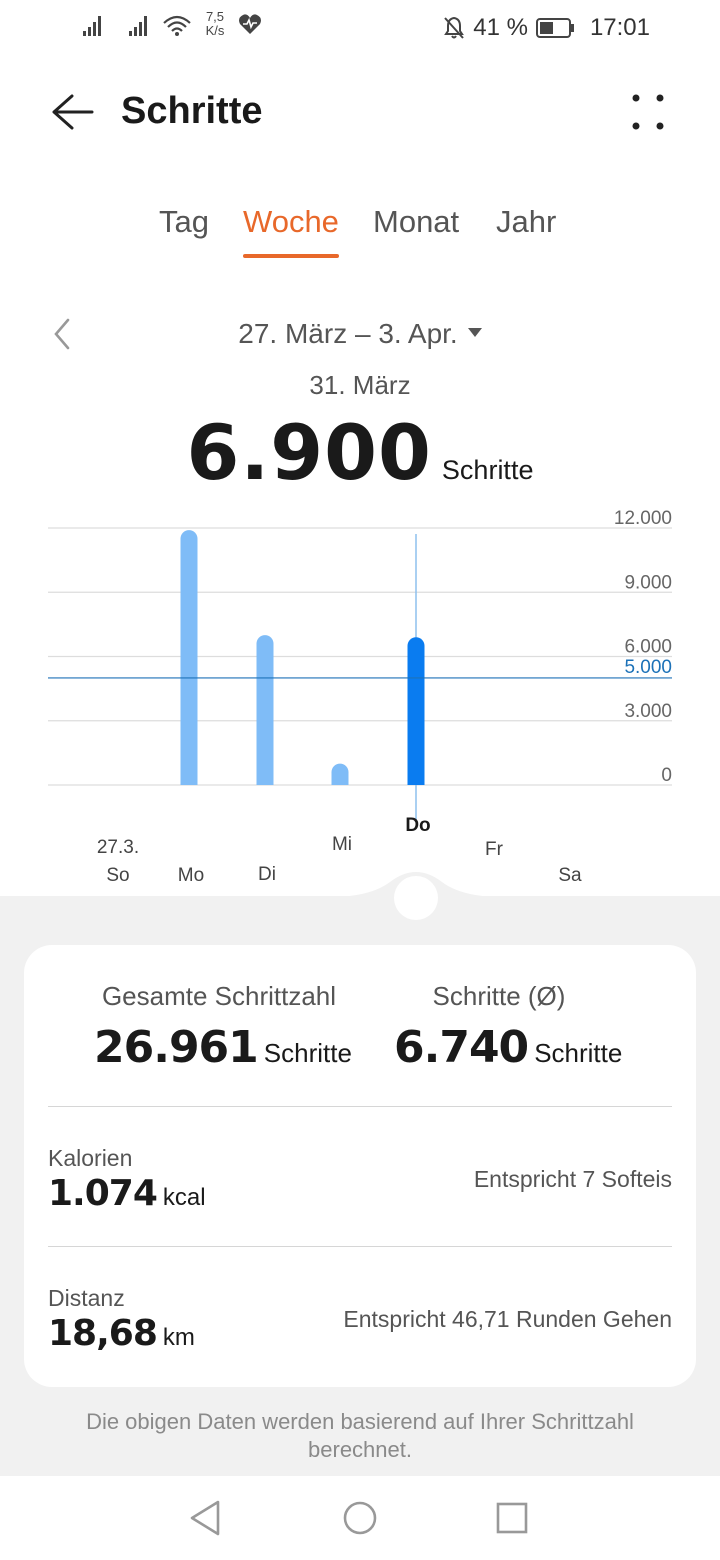  I want to click on wifi-icon, so click(177, 25).